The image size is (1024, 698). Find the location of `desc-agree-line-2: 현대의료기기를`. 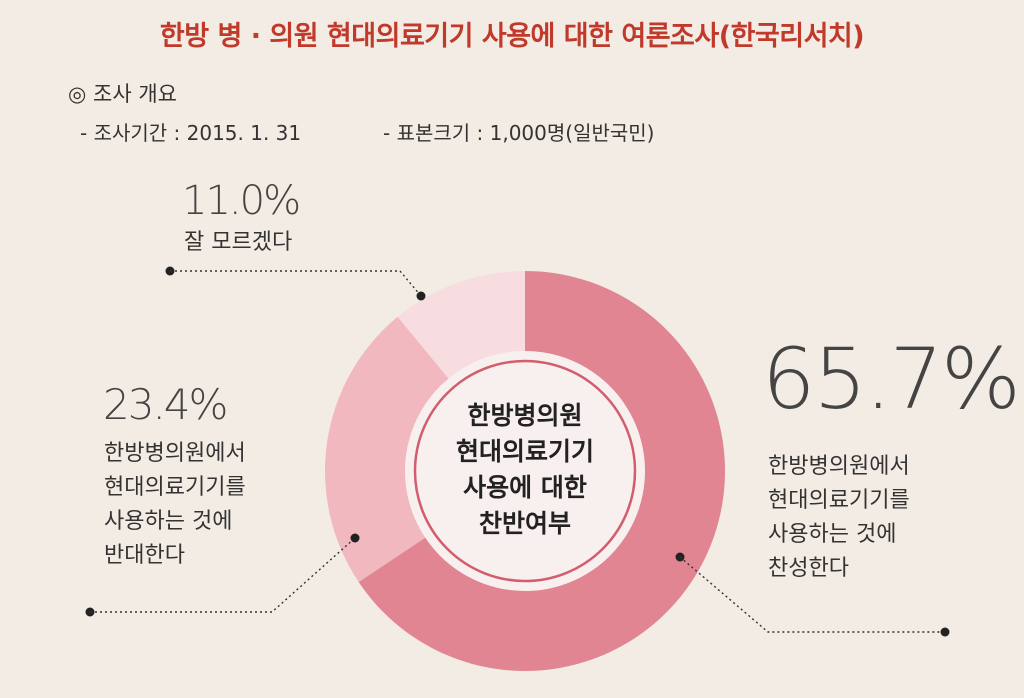

desc-agree-line-2: 현대의료기기를 is located at coordinates (839, 500).